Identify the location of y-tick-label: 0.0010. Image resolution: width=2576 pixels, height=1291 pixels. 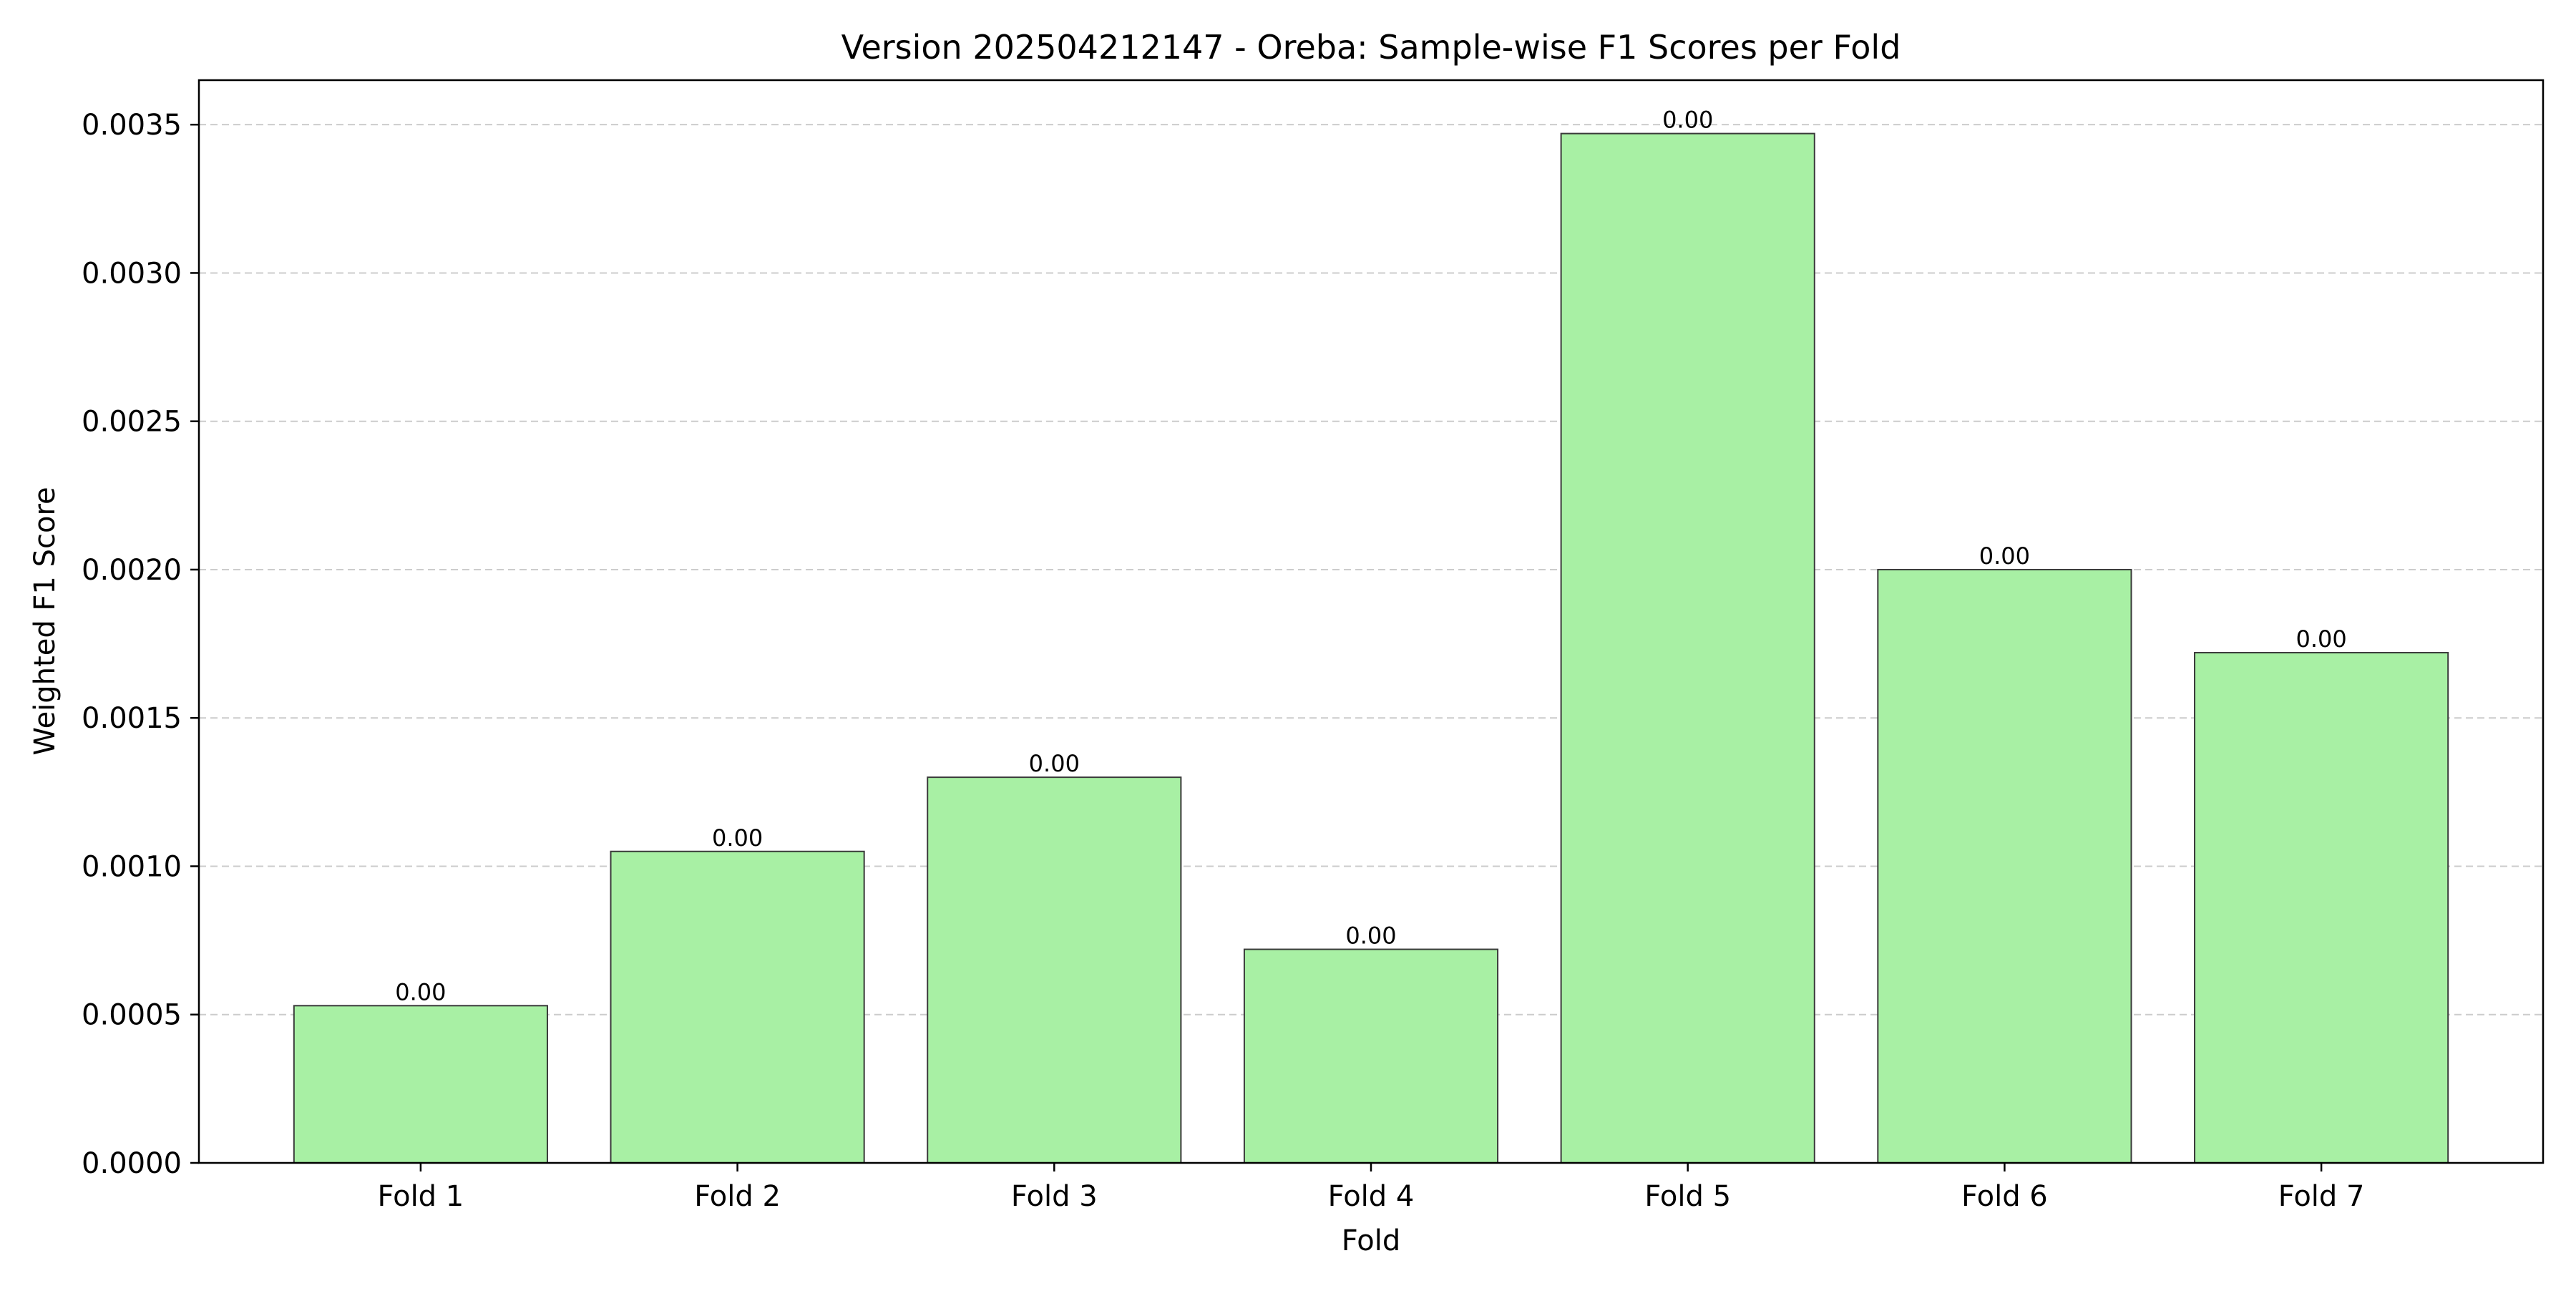
(132, 866).